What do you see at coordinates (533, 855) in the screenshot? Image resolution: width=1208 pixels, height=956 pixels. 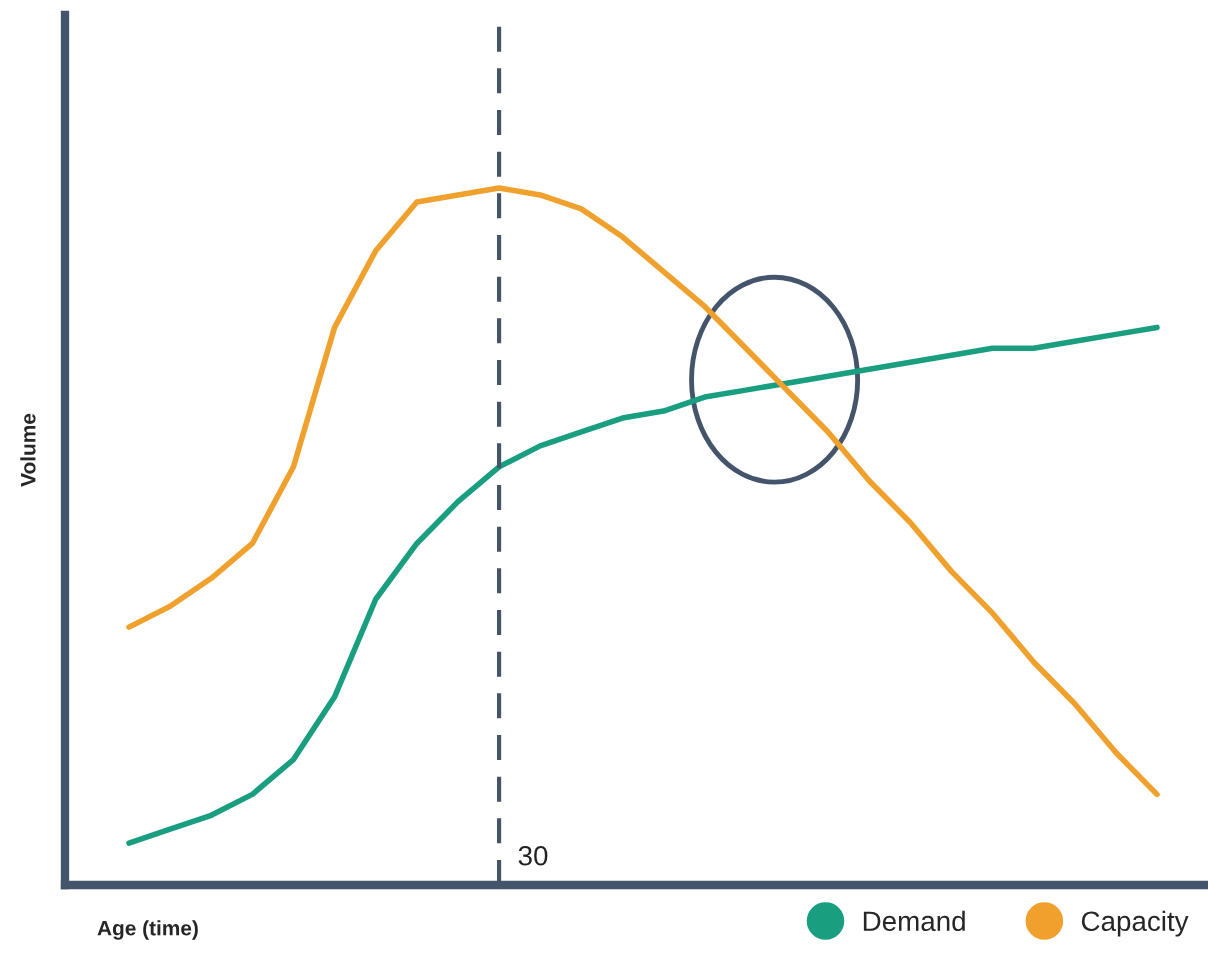 I see `annotation: 30` at bounding box center [533, 855].